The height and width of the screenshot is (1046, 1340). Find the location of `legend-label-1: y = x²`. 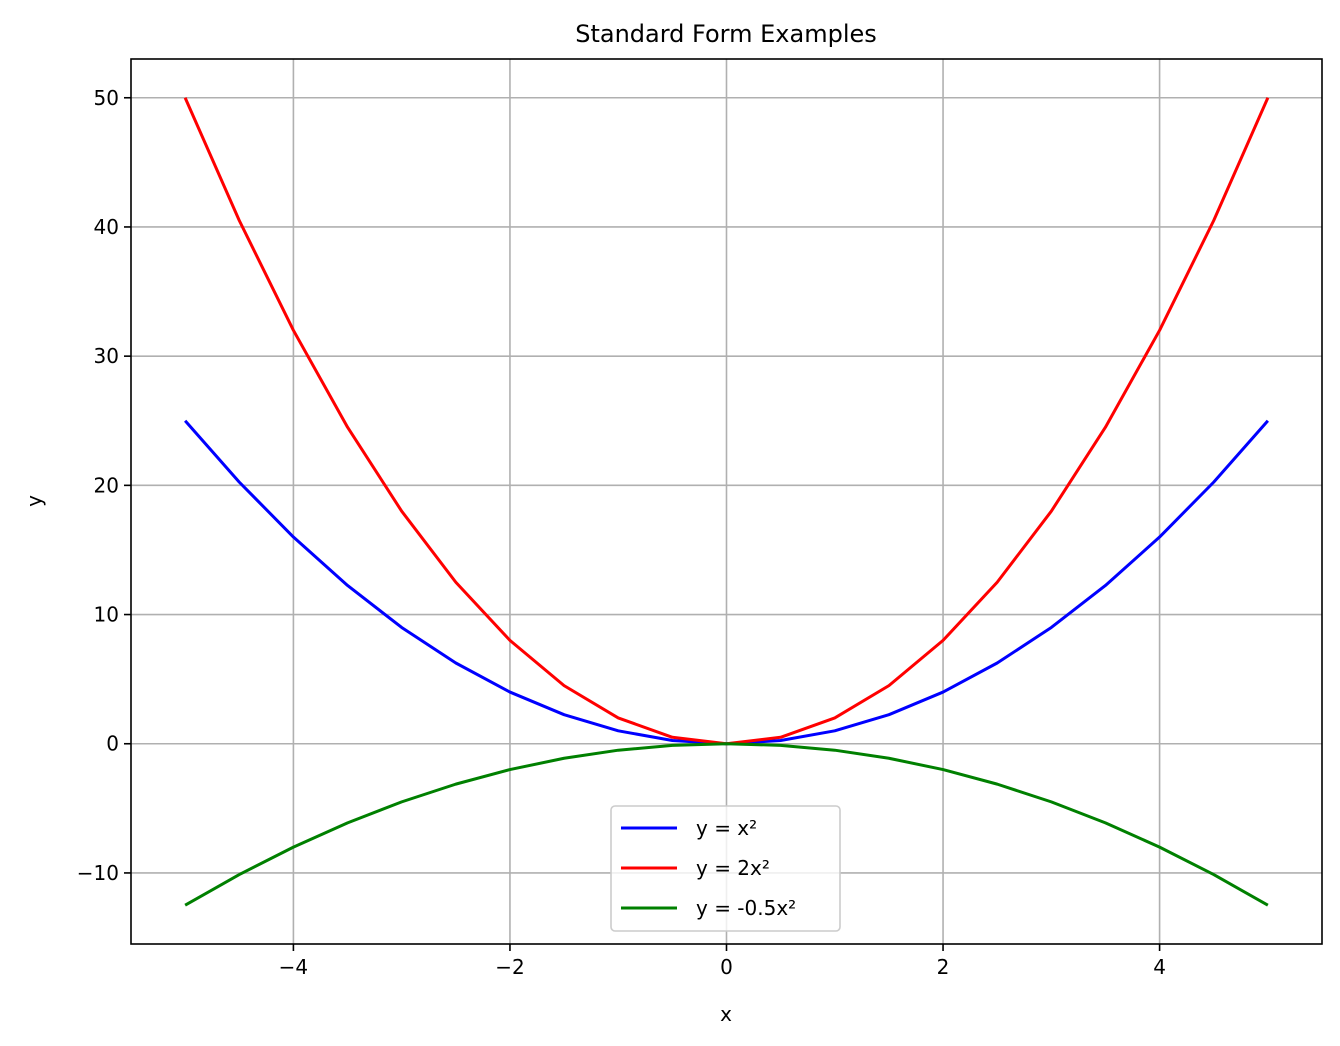

legend-label-1: y = x² is located at coordinates (726, 828).